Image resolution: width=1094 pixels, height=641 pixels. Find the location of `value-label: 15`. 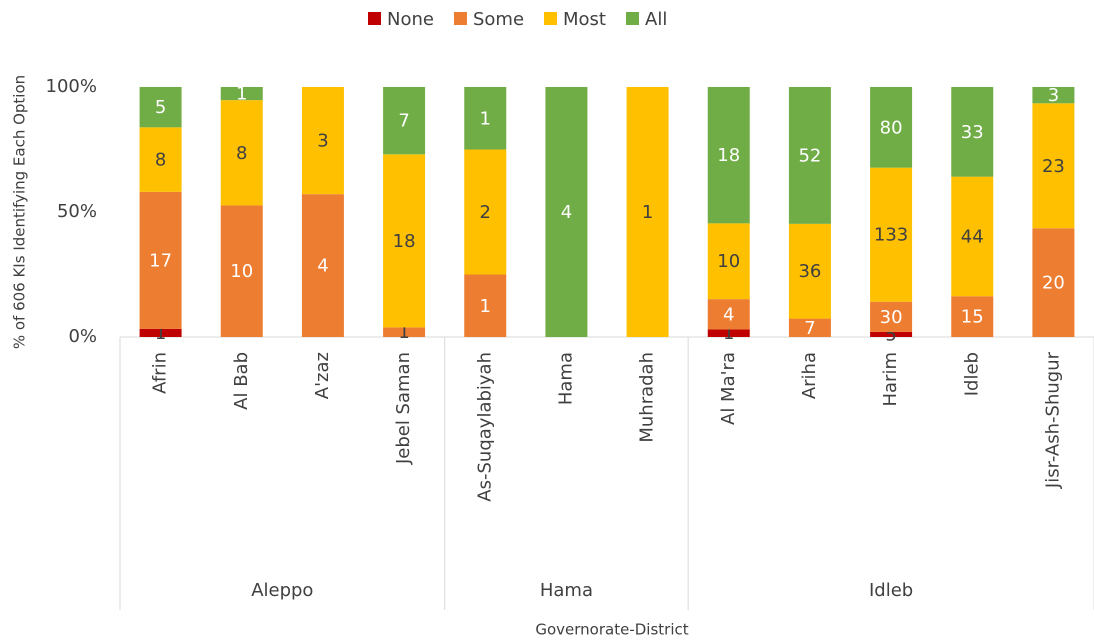

value-label: 15 is located at coordinates (972, 317).